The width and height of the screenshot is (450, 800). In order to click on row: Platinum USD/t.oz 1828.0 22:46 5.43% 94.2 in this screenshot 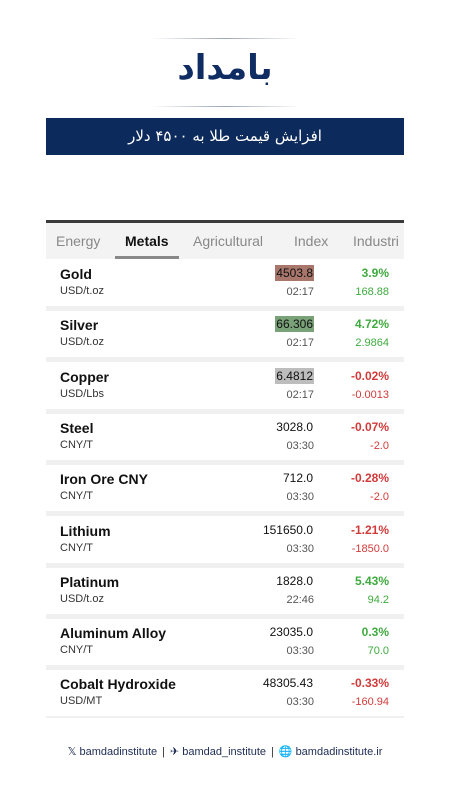, I will do `click(225, 590)`.